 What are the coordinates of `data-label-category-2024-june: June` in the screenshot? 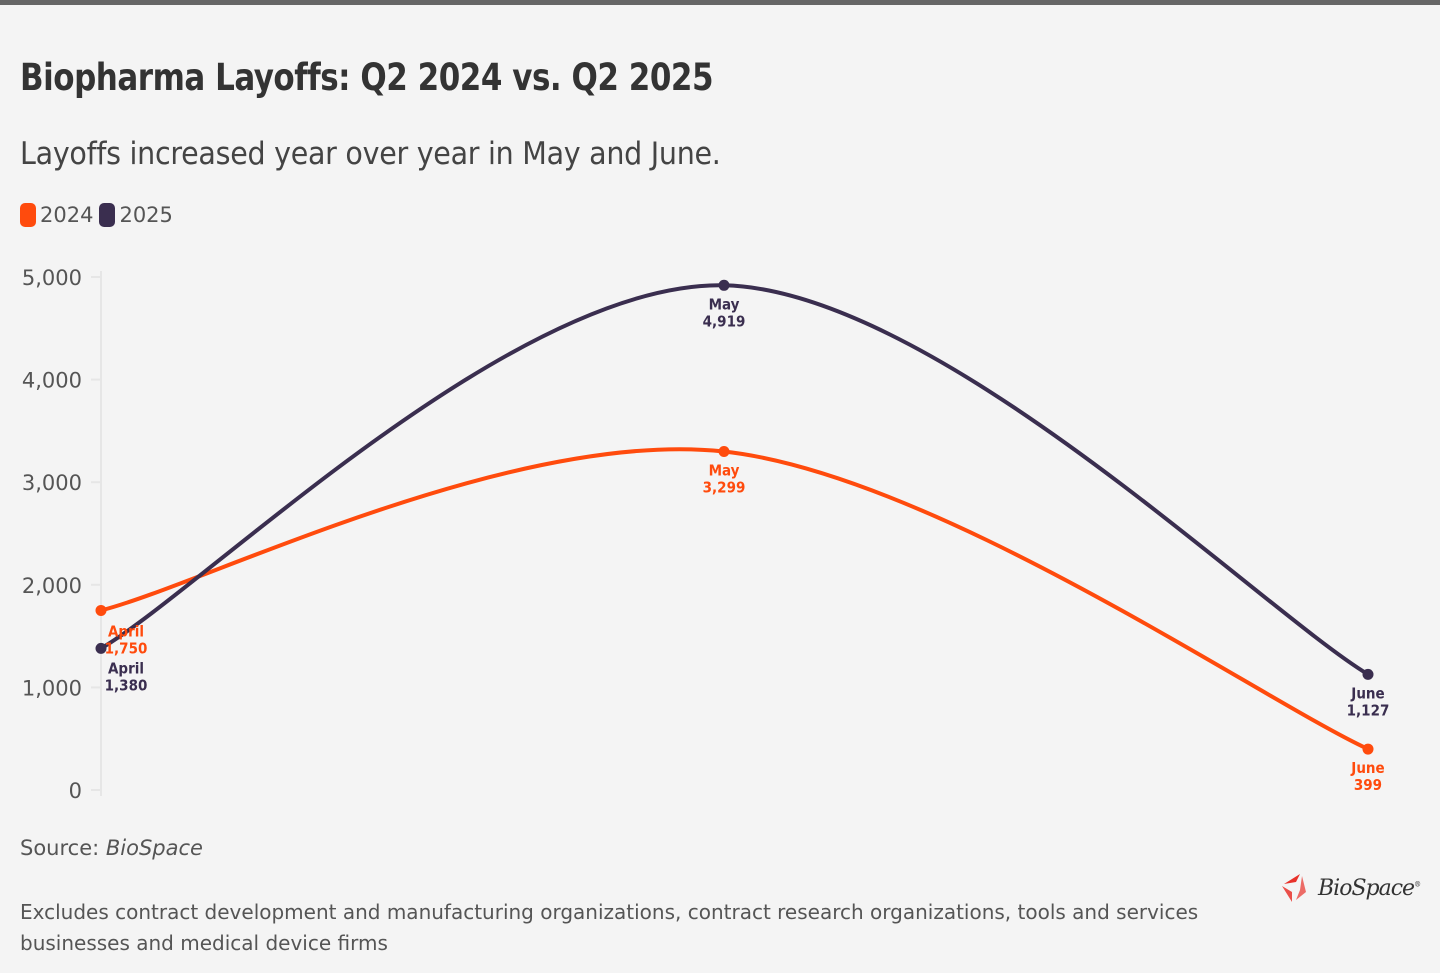 It's located at (1367, 768).